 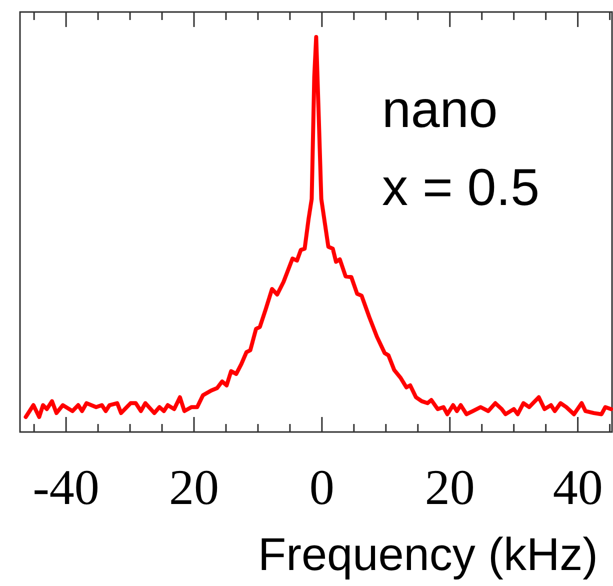 I want to click on x-tick-label: 0, so click(x=321, y=487).